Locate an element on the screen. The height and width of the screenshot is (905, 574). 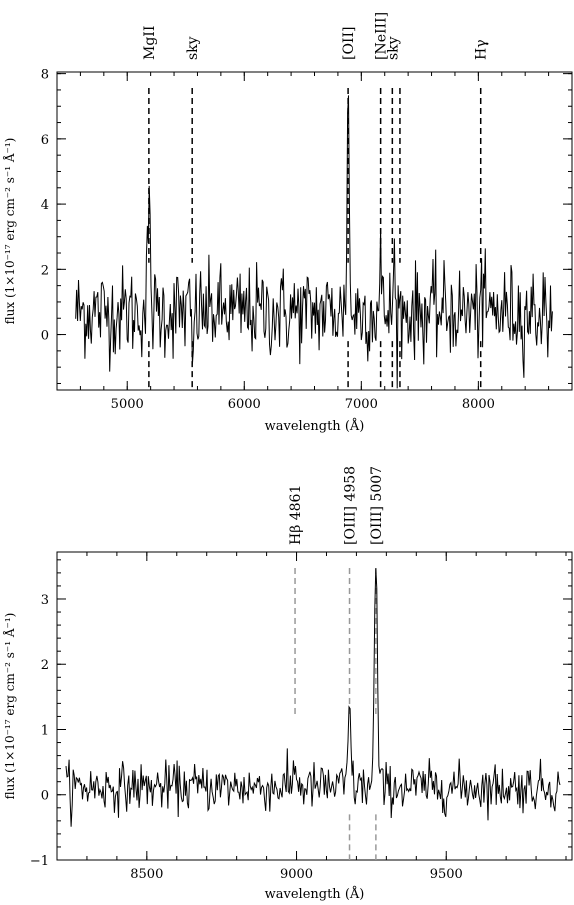
x-tick-label: 9500 is located at coordinates (446, 874).